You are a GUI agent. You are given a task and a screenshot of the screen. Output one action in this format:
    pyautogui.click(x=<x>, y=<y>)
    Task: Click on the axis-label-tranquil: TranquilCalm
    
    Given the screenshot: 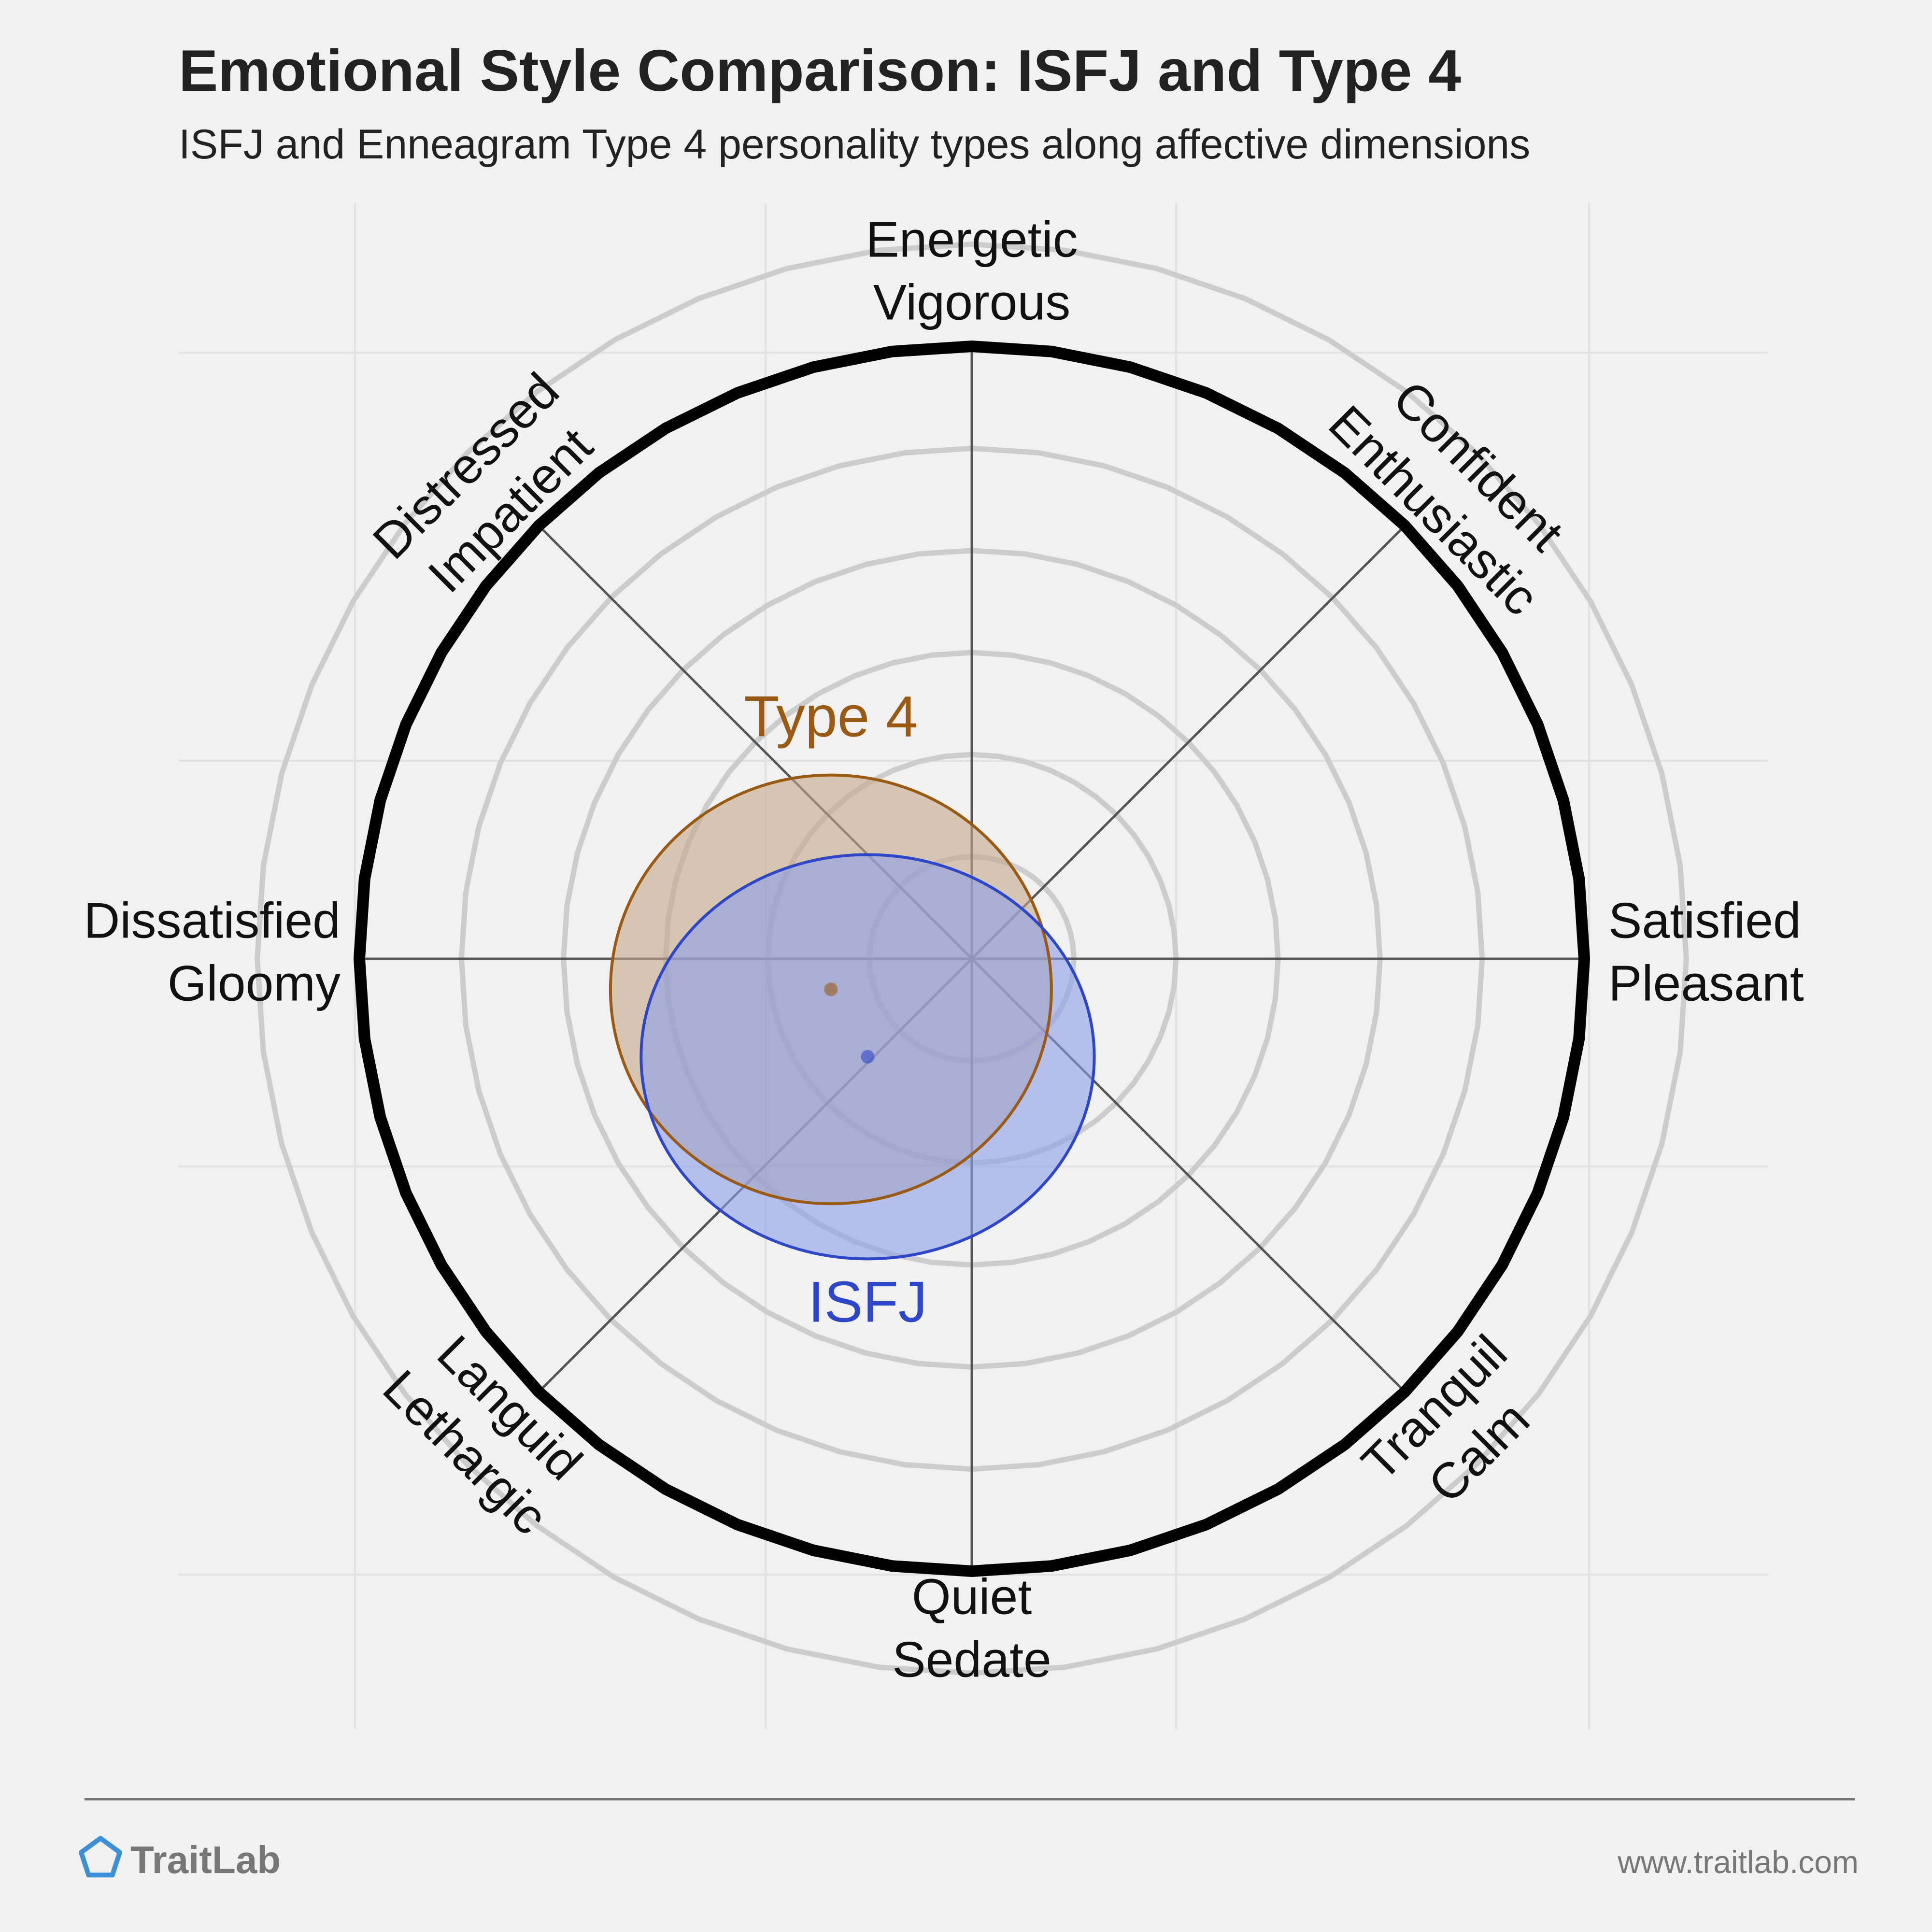 What is the action you would take?
    pyautogui.click(x=1457, y=1430)
    